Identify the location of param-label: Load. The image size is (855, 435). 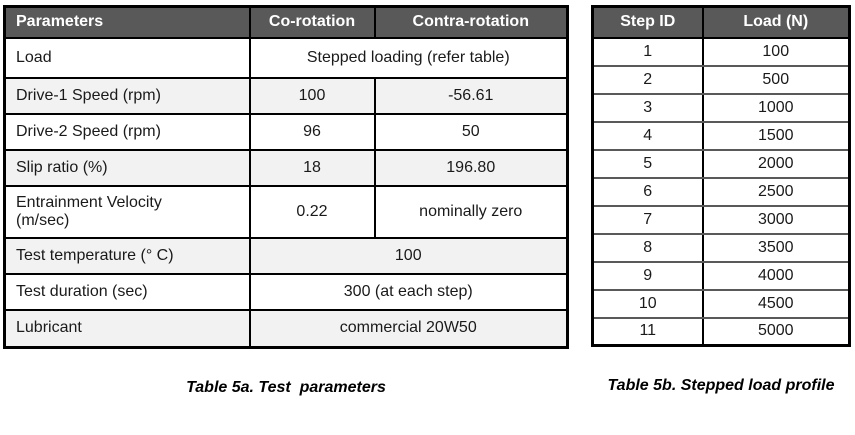
(127, 57).